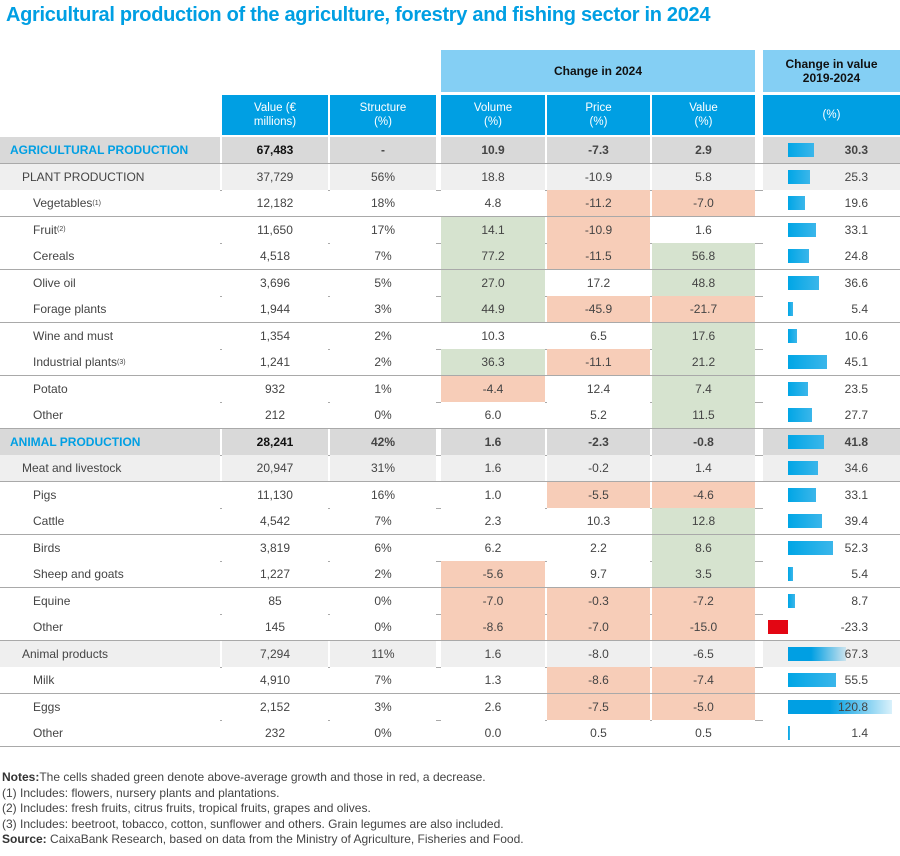  What do you see at coordinates (61, 229) in the screenshot?
I see `footnote-marker: (2)` at bounding box center [61, 229].